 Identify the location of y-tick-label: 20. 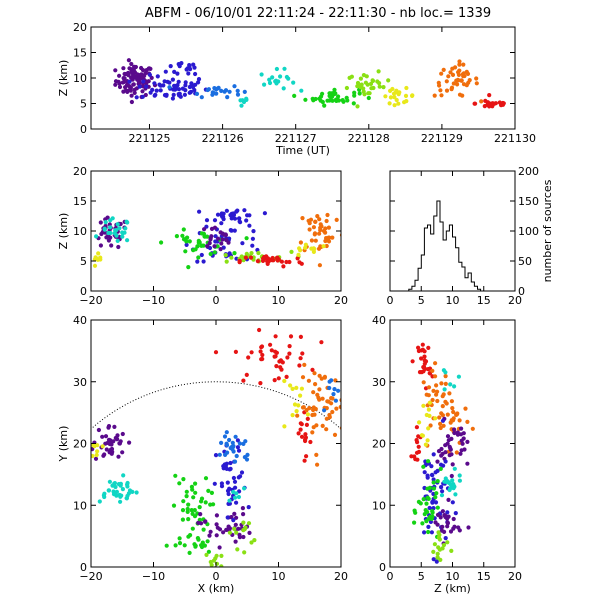
(379, 444).